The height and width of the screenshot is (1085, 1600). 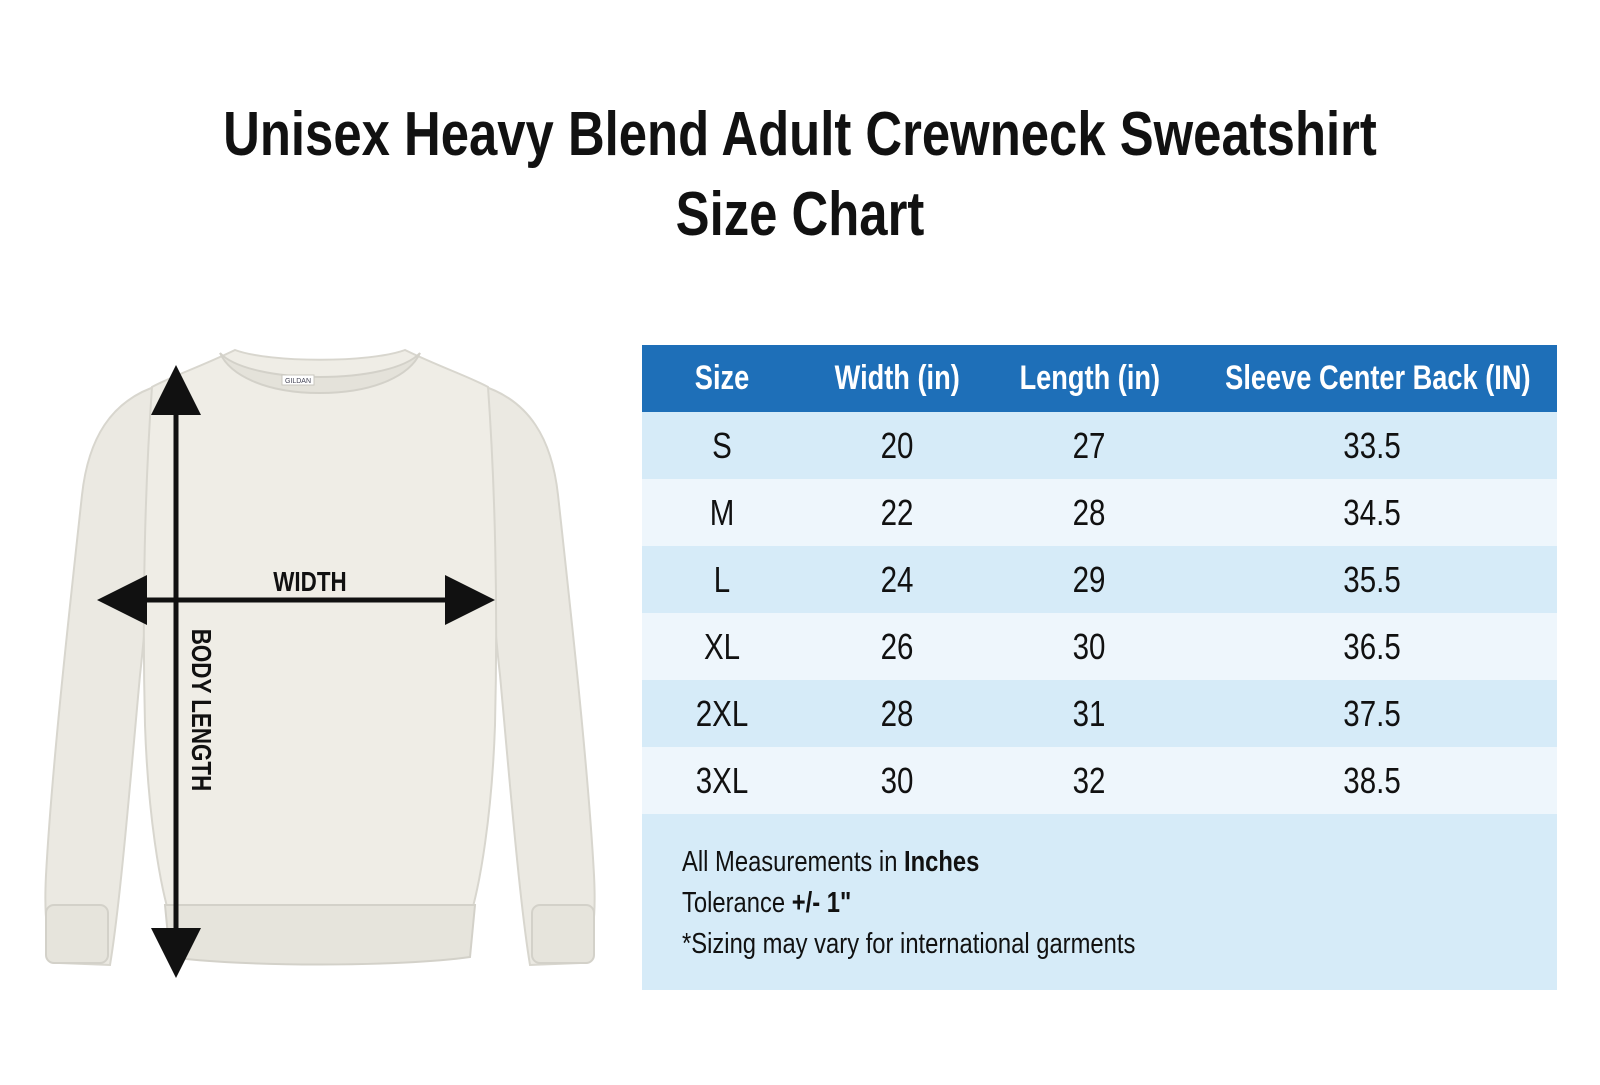 What do you see at coordinates (722, 579) in the screenshot?
I see `cell-size: L` at bounding box center [722, 579].